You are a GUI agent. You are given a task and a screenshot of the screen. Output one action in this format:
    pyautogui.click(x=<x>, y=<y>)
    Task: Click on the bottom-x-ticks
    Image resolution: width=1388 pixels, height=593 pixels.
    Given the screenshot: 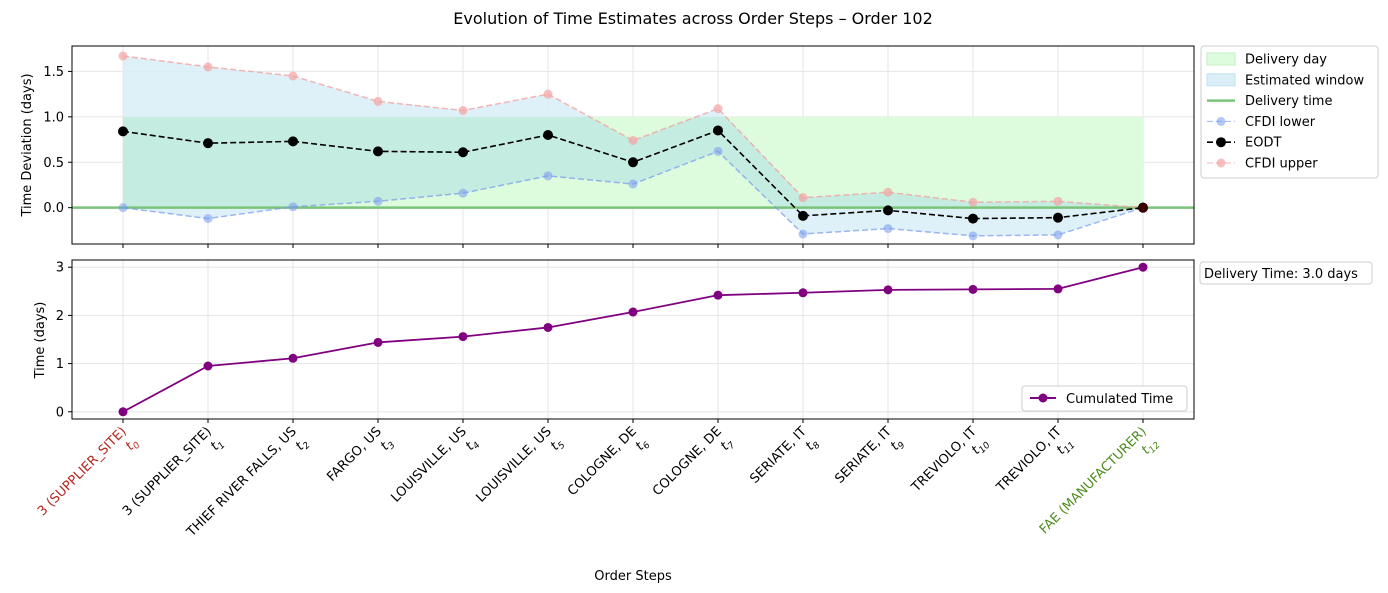 What is the action you would take?
    pyautogui.click(x=633, y=421)
    